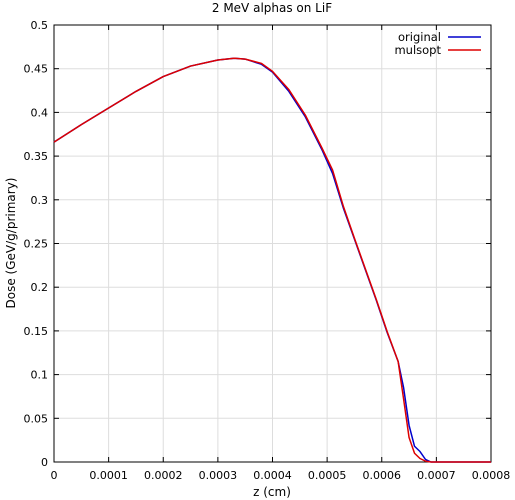  Describe the element at coordinates (108, 475) in the screenshot. I see `x-tick-label: 0.0001` at that location.